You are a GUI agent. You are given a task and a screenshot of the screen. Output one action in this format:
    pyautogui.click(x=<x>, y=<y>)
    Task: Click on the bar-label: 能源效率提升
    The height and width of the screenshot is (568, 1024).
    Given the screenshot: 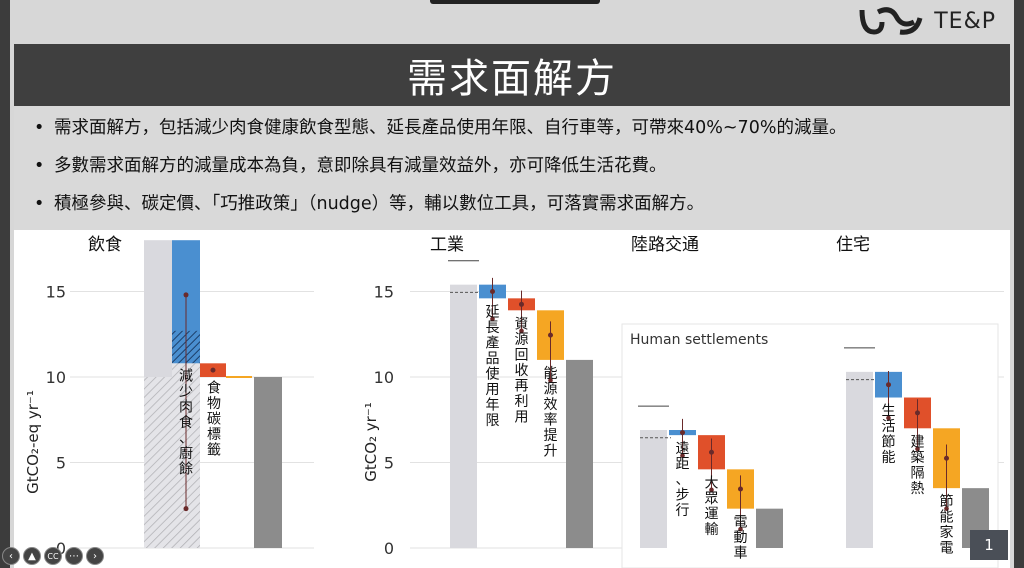 What is the action you would take?
    pyautogui.click(x=551, y=413)
    